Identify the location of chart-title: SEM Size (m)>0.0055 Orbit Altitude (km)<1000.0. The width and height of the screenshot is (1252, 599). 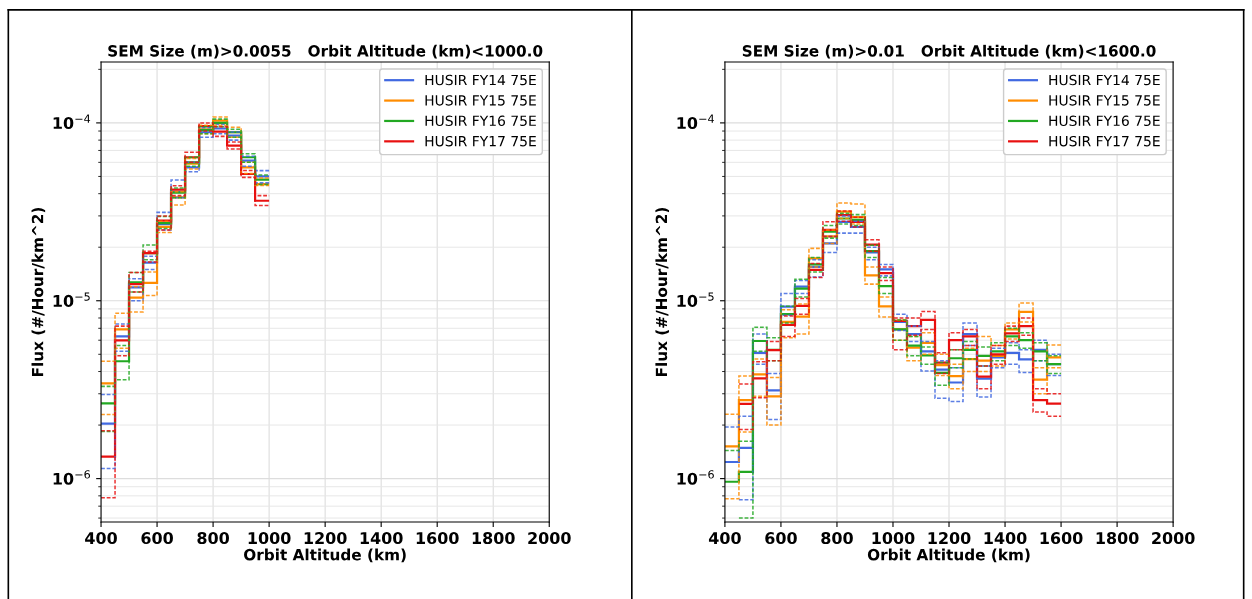
(325, 51).